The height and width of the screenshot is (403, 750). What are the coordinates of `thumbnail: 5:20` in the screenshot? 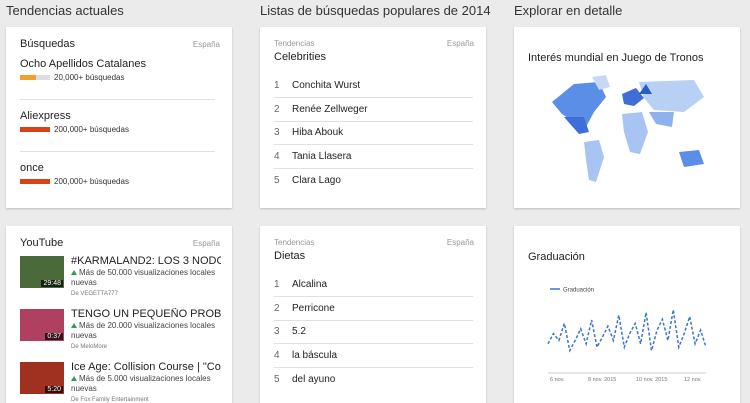 It's located at (42, 378).